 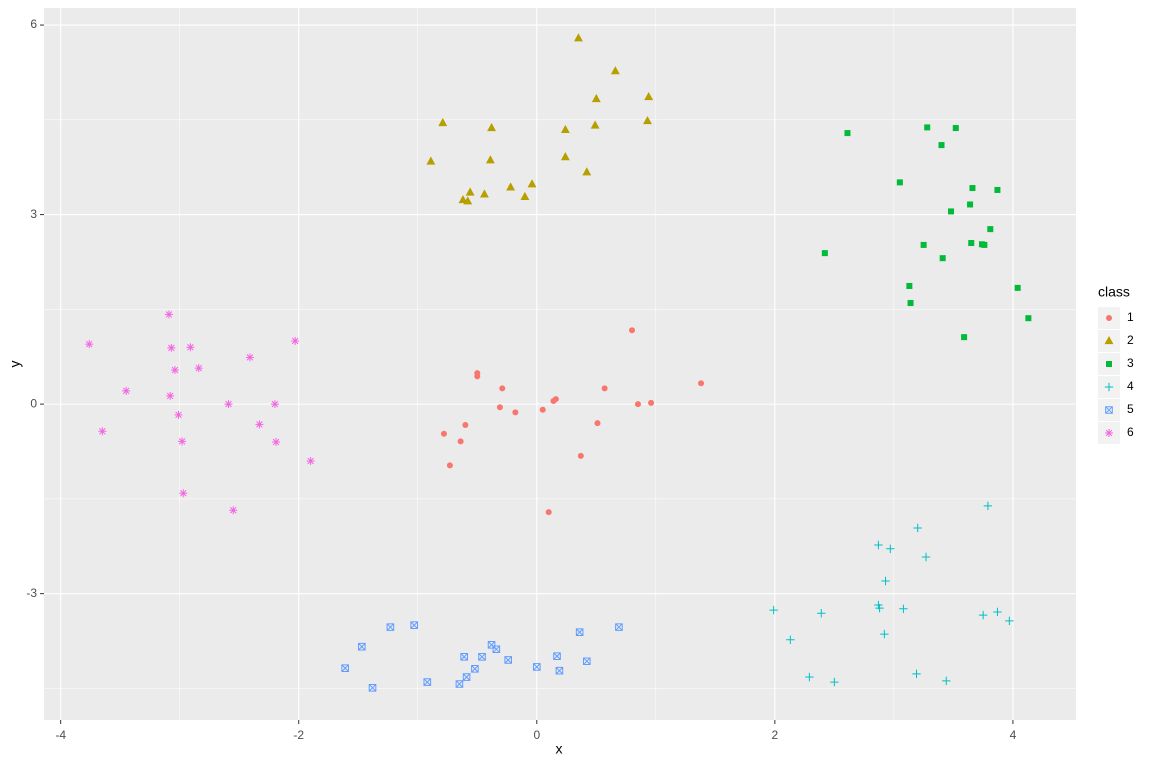 What do you see at coordinates (1114, 292) in the screenshot?
I see `legend-title: class` at bounding box center [1114, 292].